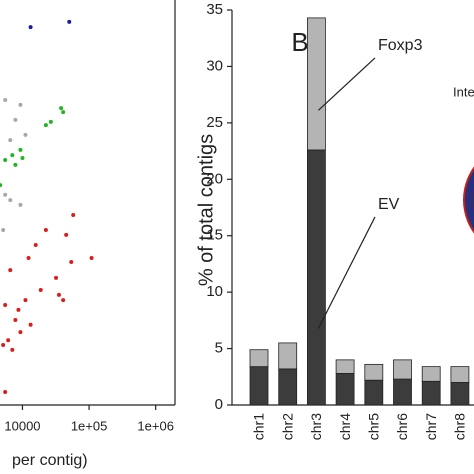 This screenshot has height=474, width=474. I want to click on x-tick-label: chr4, so click(345, 426).